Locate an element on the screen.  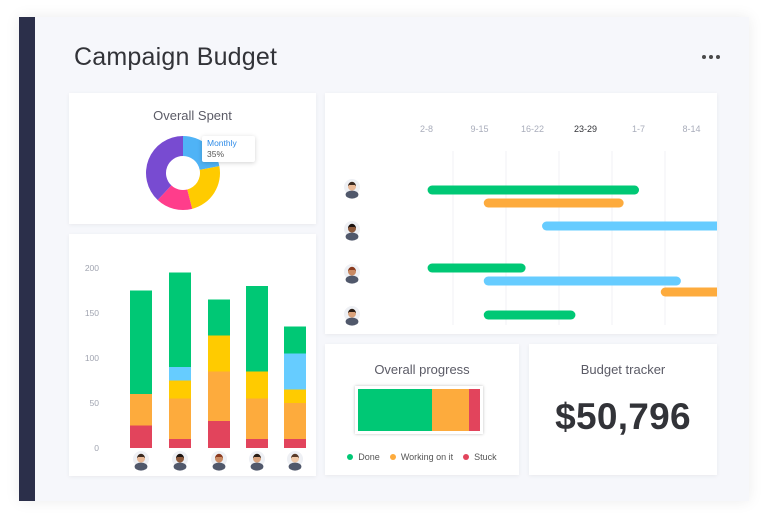
budget-value: $50,796 is located at coordinates (623, 416).